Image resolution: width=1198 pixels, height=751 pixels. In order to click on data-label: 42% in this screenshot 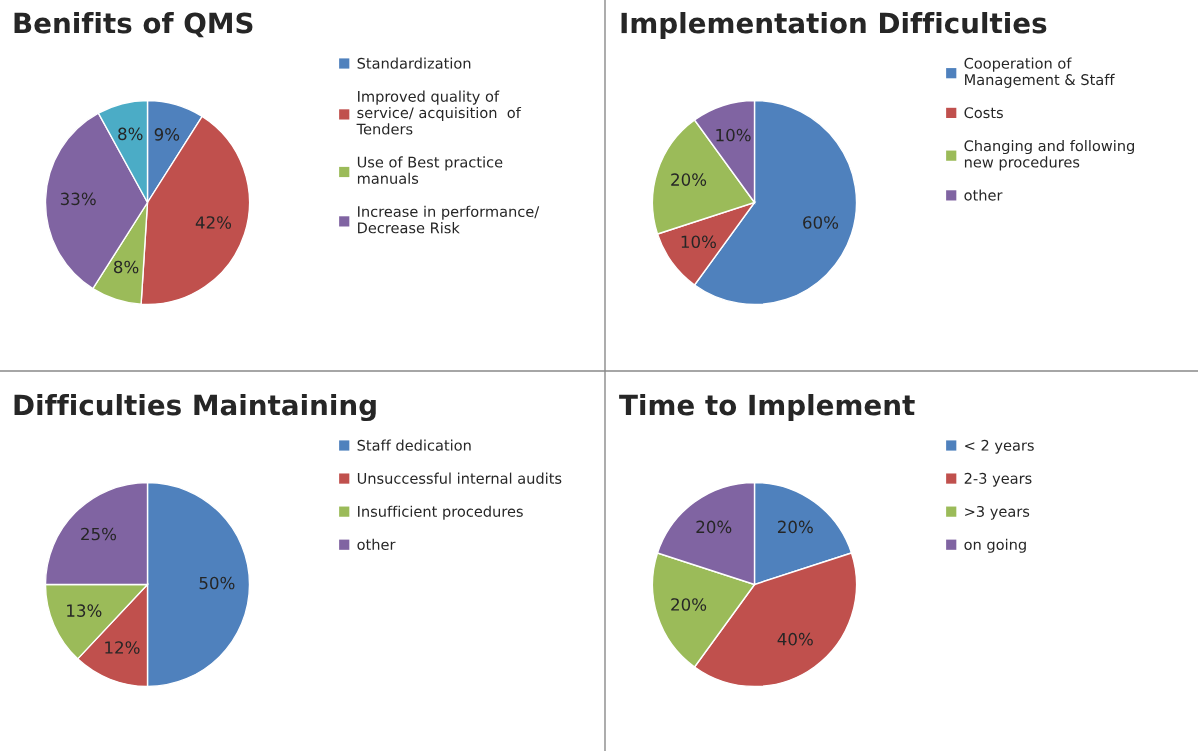, I will do `click(213, 222)`.